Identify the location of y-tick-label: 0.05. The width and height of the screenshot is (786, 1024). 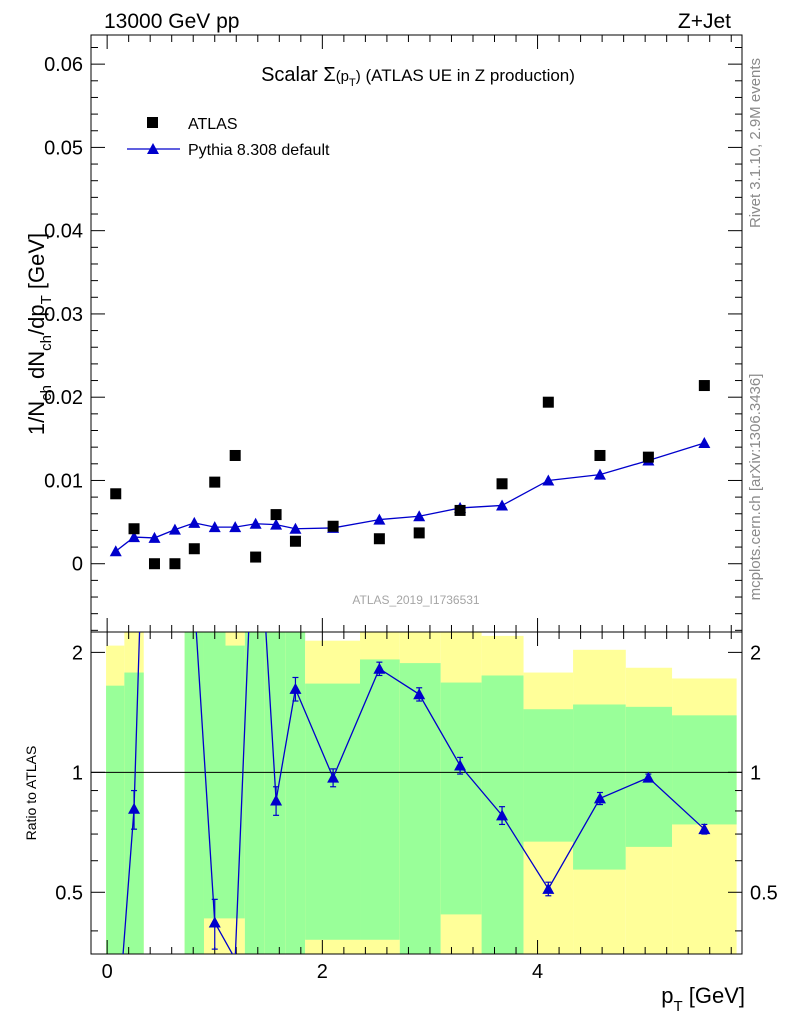
(63, 148).